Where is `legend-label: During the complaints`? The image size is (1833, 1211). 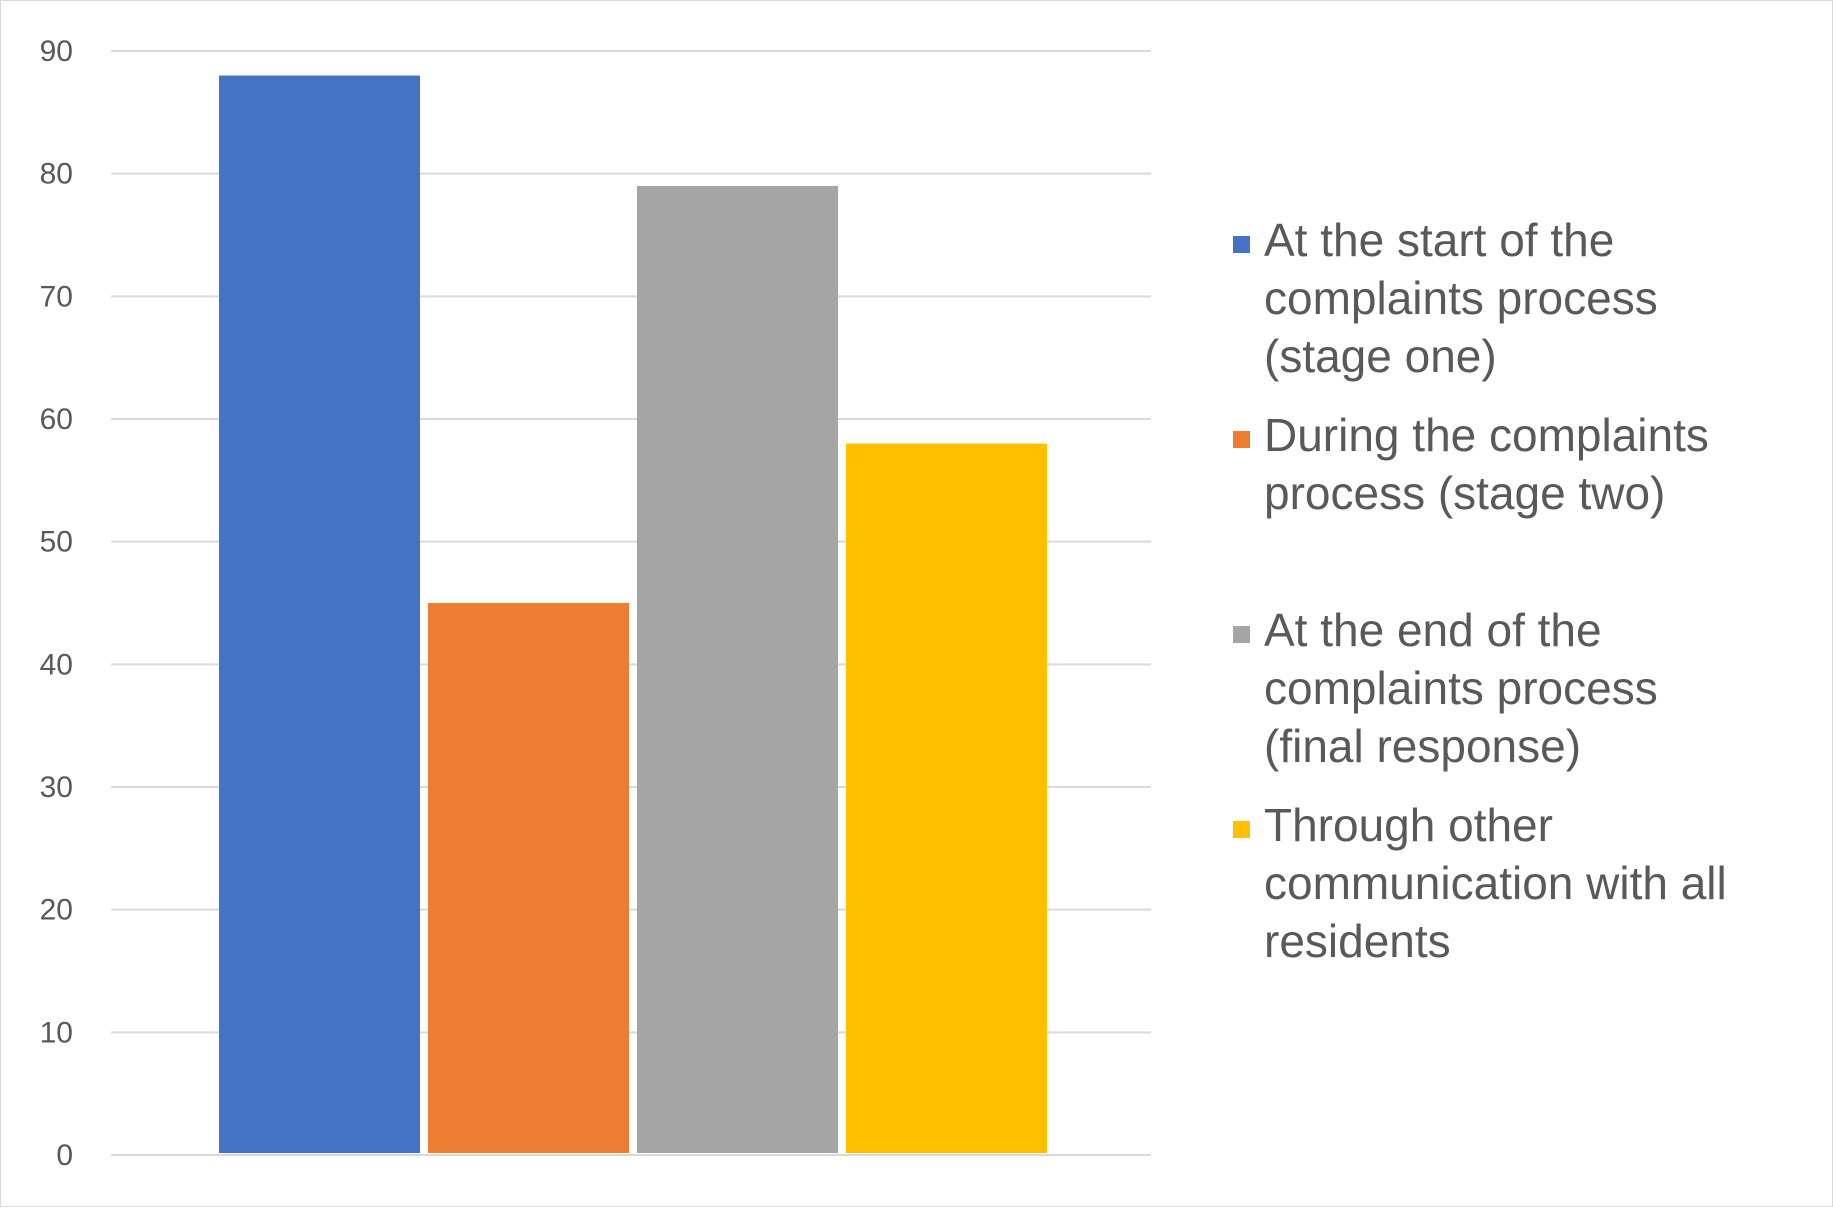
legend-label: During the complaints is located at coordinates (1486, 435).